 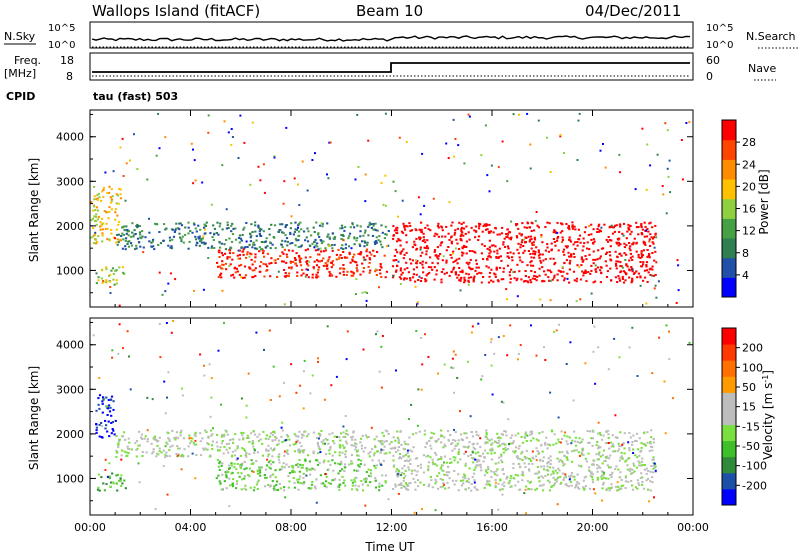 What do you see at coordinates (70, 434) in the screenshot?
I see `y-tick-label: 2000` at bounding box center [70, 434].